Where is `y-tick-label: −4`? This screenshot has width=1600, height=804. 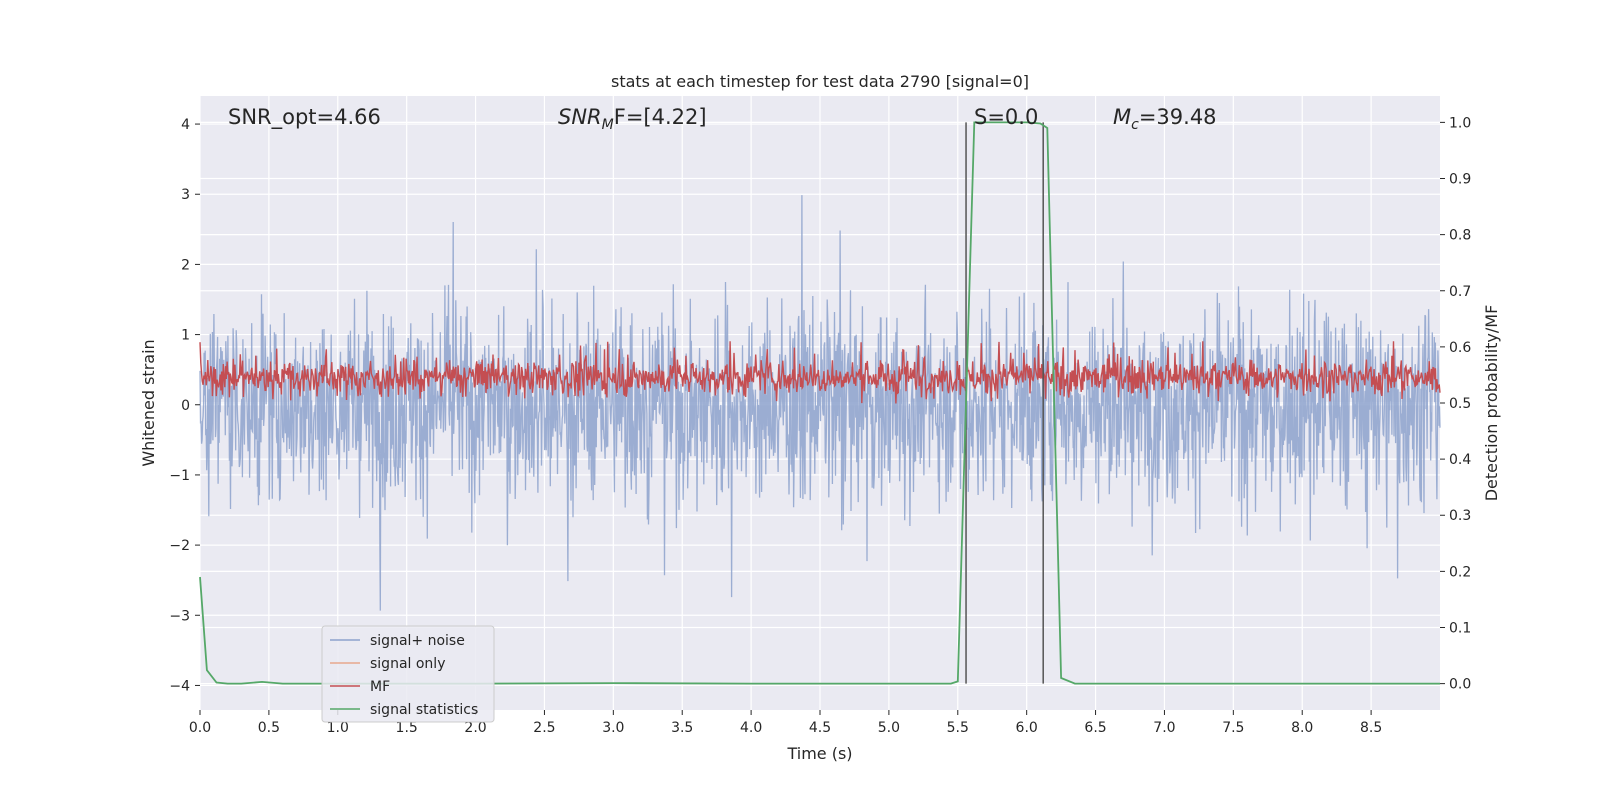 y-tick-label: −4 is located at coordinates (179, 686).